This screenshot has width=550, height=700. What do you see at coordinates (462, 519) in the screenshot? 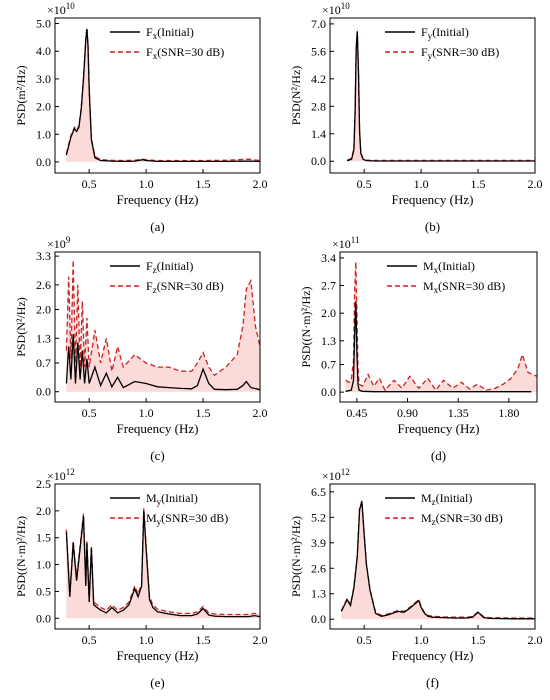
I see `legend-label-snr: Mz(SNR=30 dB)` at bounding box center [462, 519].